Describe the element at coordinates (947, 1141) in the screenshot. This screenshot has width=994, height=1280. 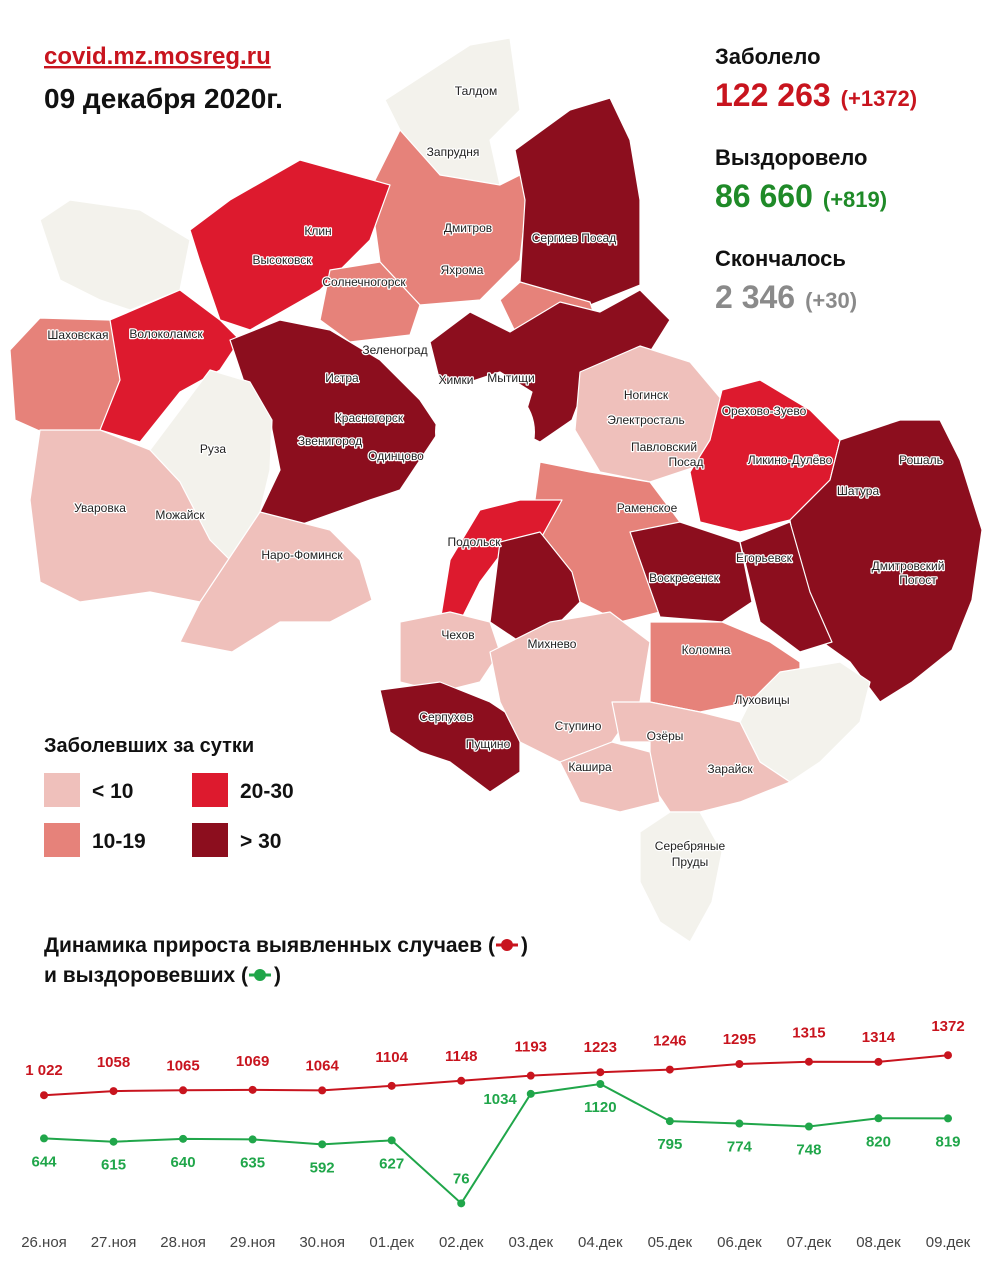
I see `data-label: 819` at that location.